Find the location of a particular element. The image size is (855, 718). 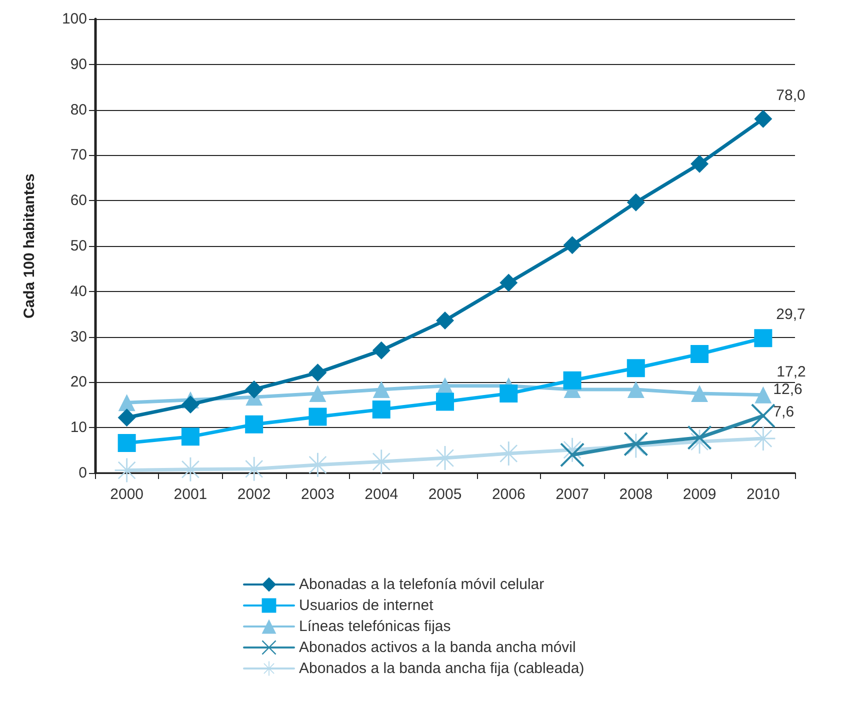

x-tick-label: 2003 is located at coordinates (317, 494).